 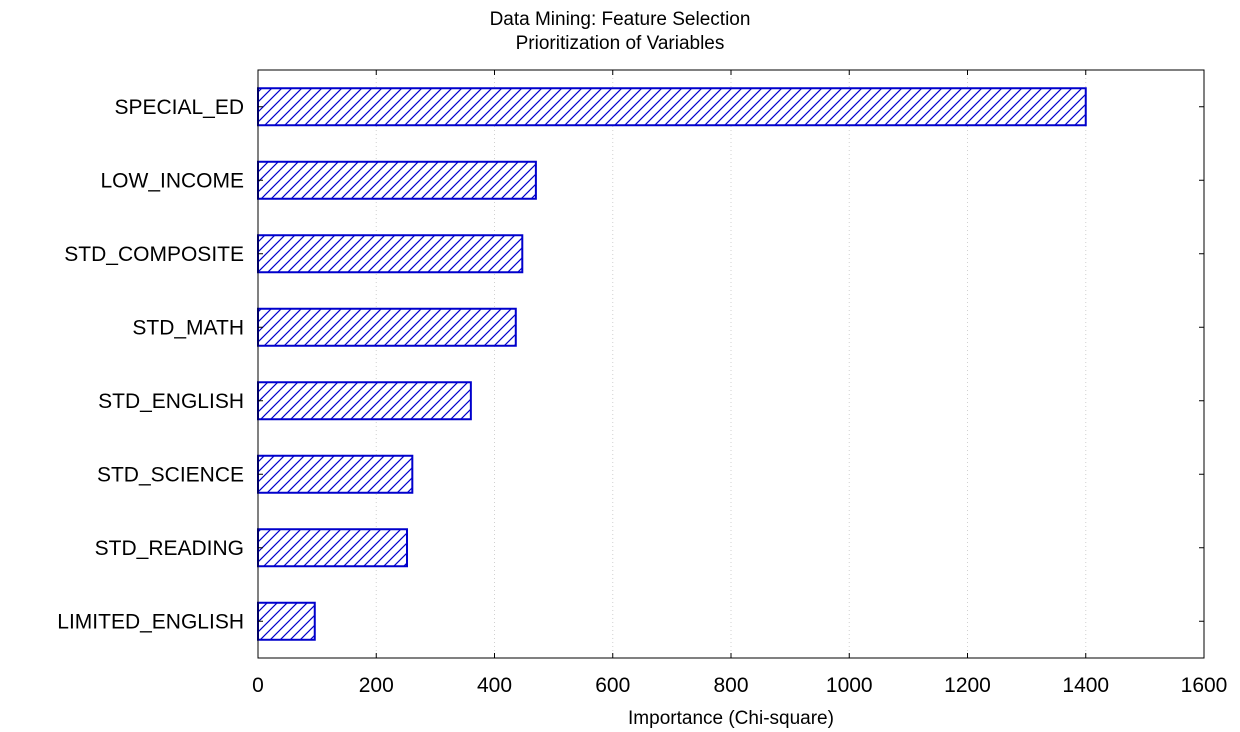 What do you see at coordinates (620, 19) in the screenshot?
I see `chart-title: Data Mining: Feature Selection` at bounding box center [620, 19].